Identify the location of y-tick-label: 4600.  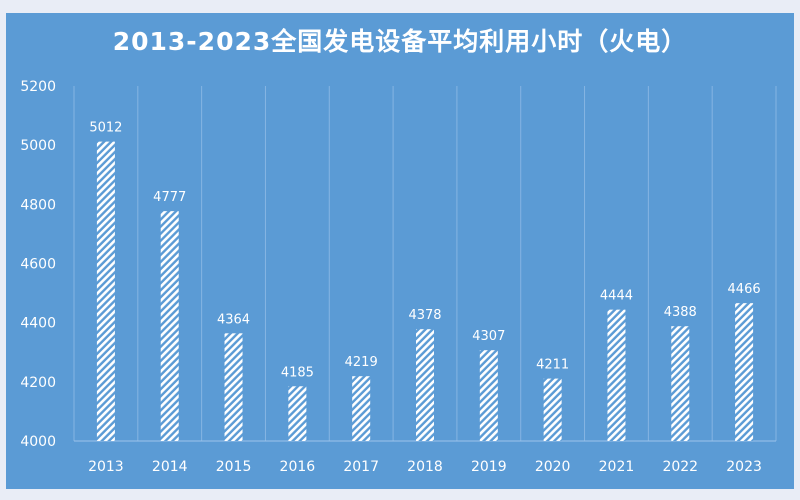
(38, 265).